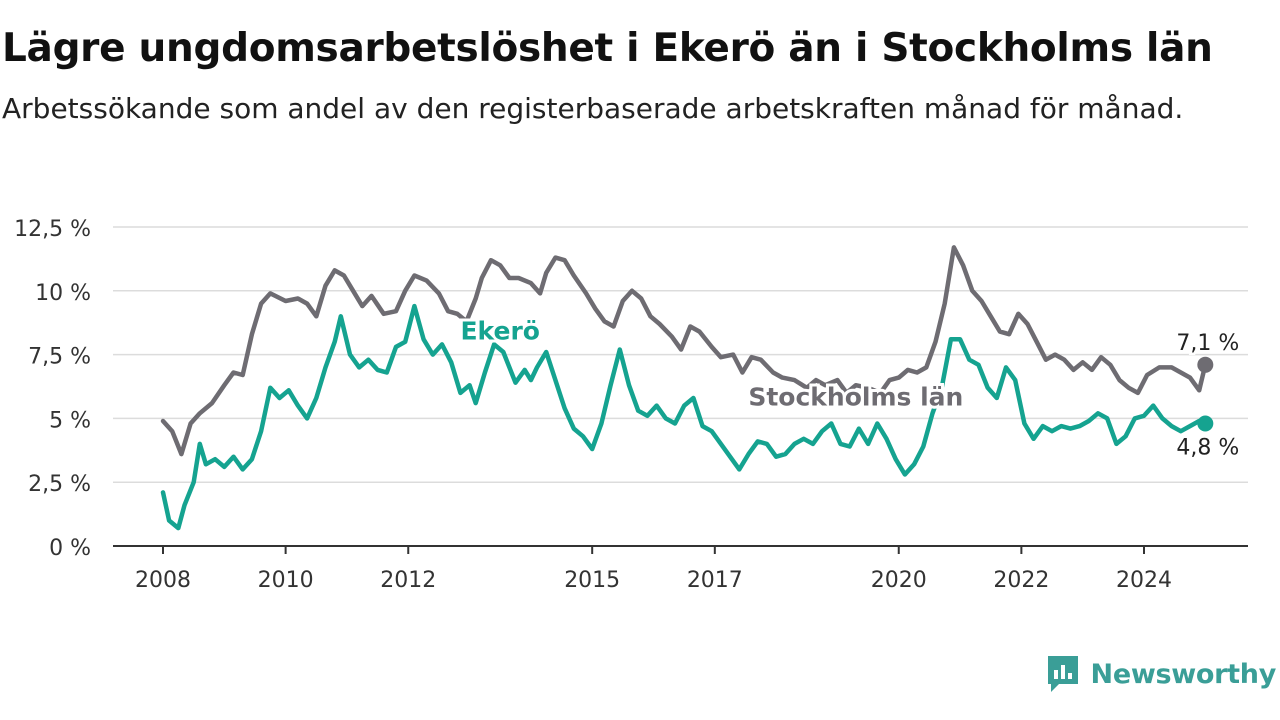  I want to click on y-tick-label: 10 %, so click(63, 293).